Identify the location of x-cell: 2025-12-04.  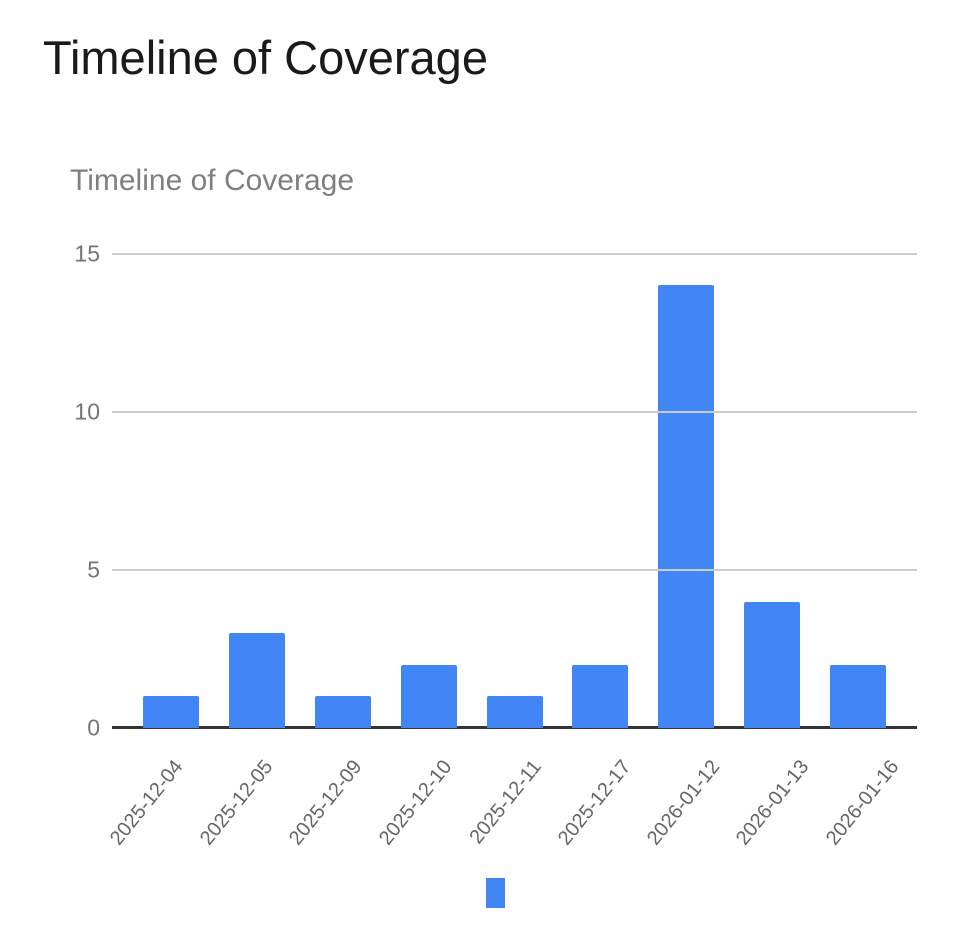
(153, 805).